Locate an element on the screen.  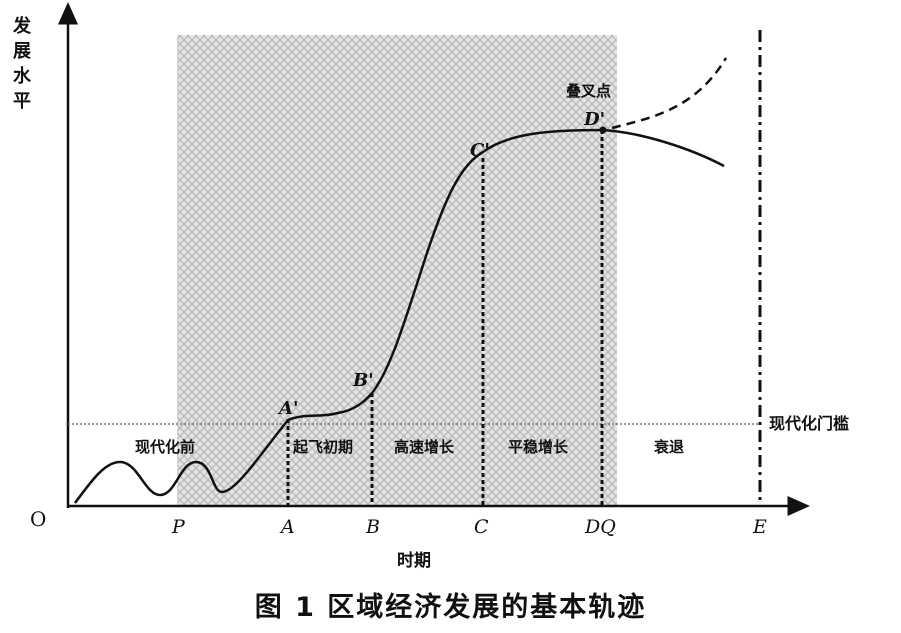
point-c-label: C' is located at coordinates (480, 150).